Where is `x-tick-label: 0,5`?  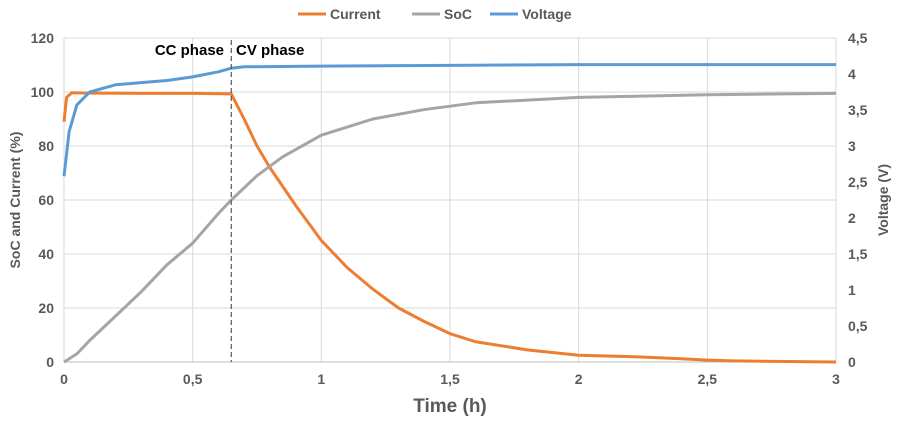 x-tick-label: 0,5 is located at coordinates (193, 379).